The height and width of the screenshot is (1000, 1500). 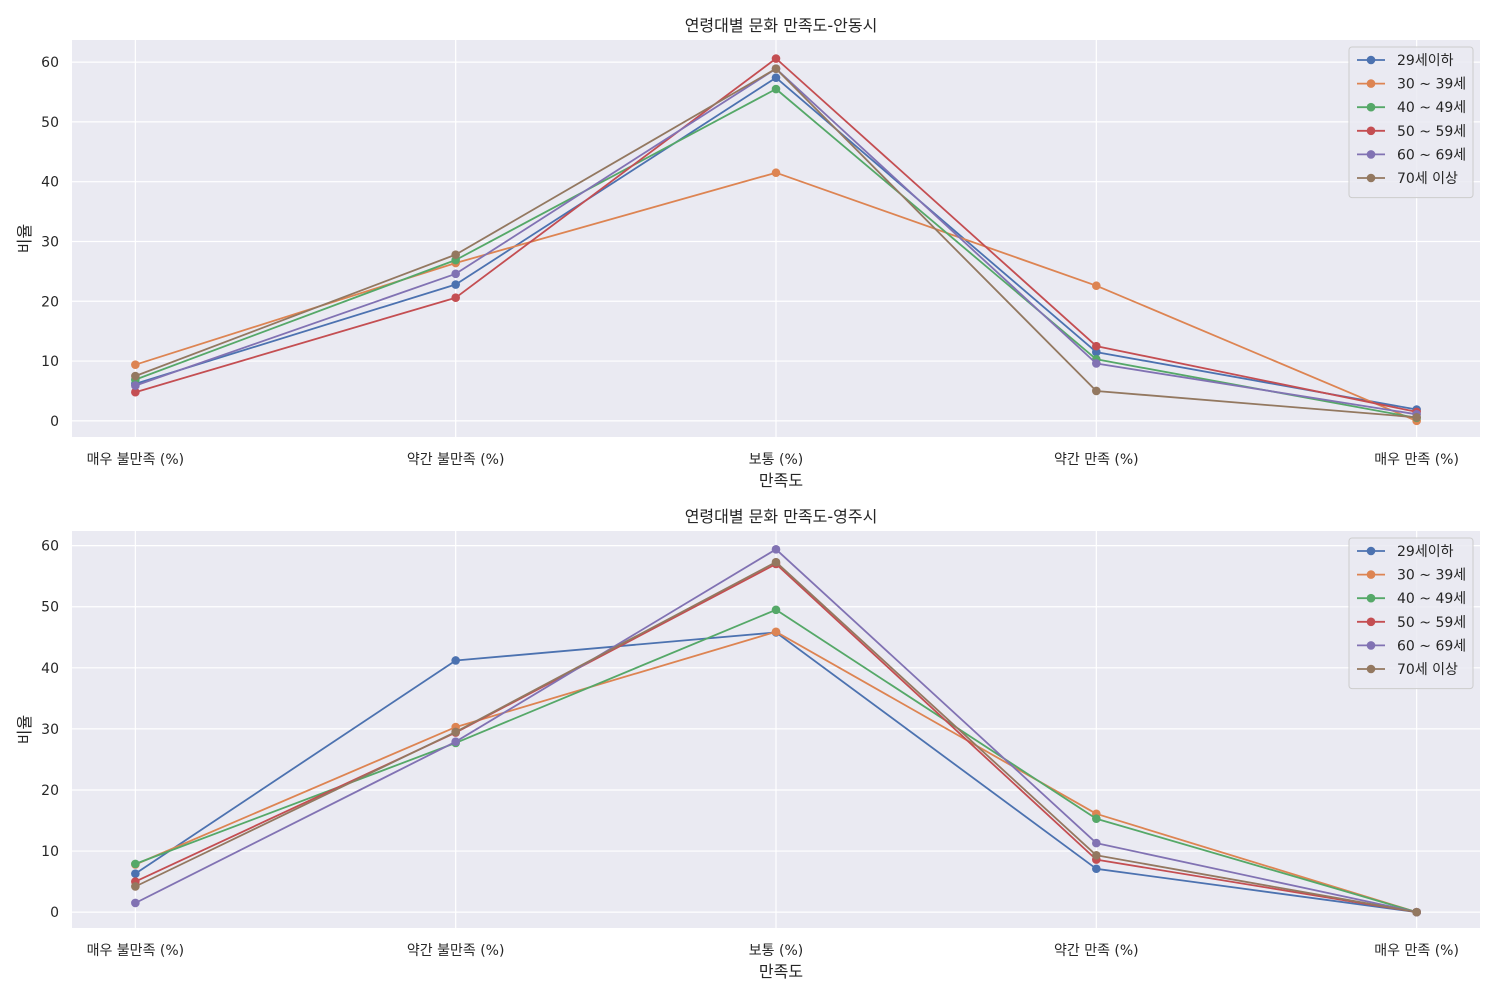 I want to click on y-tick-label: 0, so click(x=54, y=913).